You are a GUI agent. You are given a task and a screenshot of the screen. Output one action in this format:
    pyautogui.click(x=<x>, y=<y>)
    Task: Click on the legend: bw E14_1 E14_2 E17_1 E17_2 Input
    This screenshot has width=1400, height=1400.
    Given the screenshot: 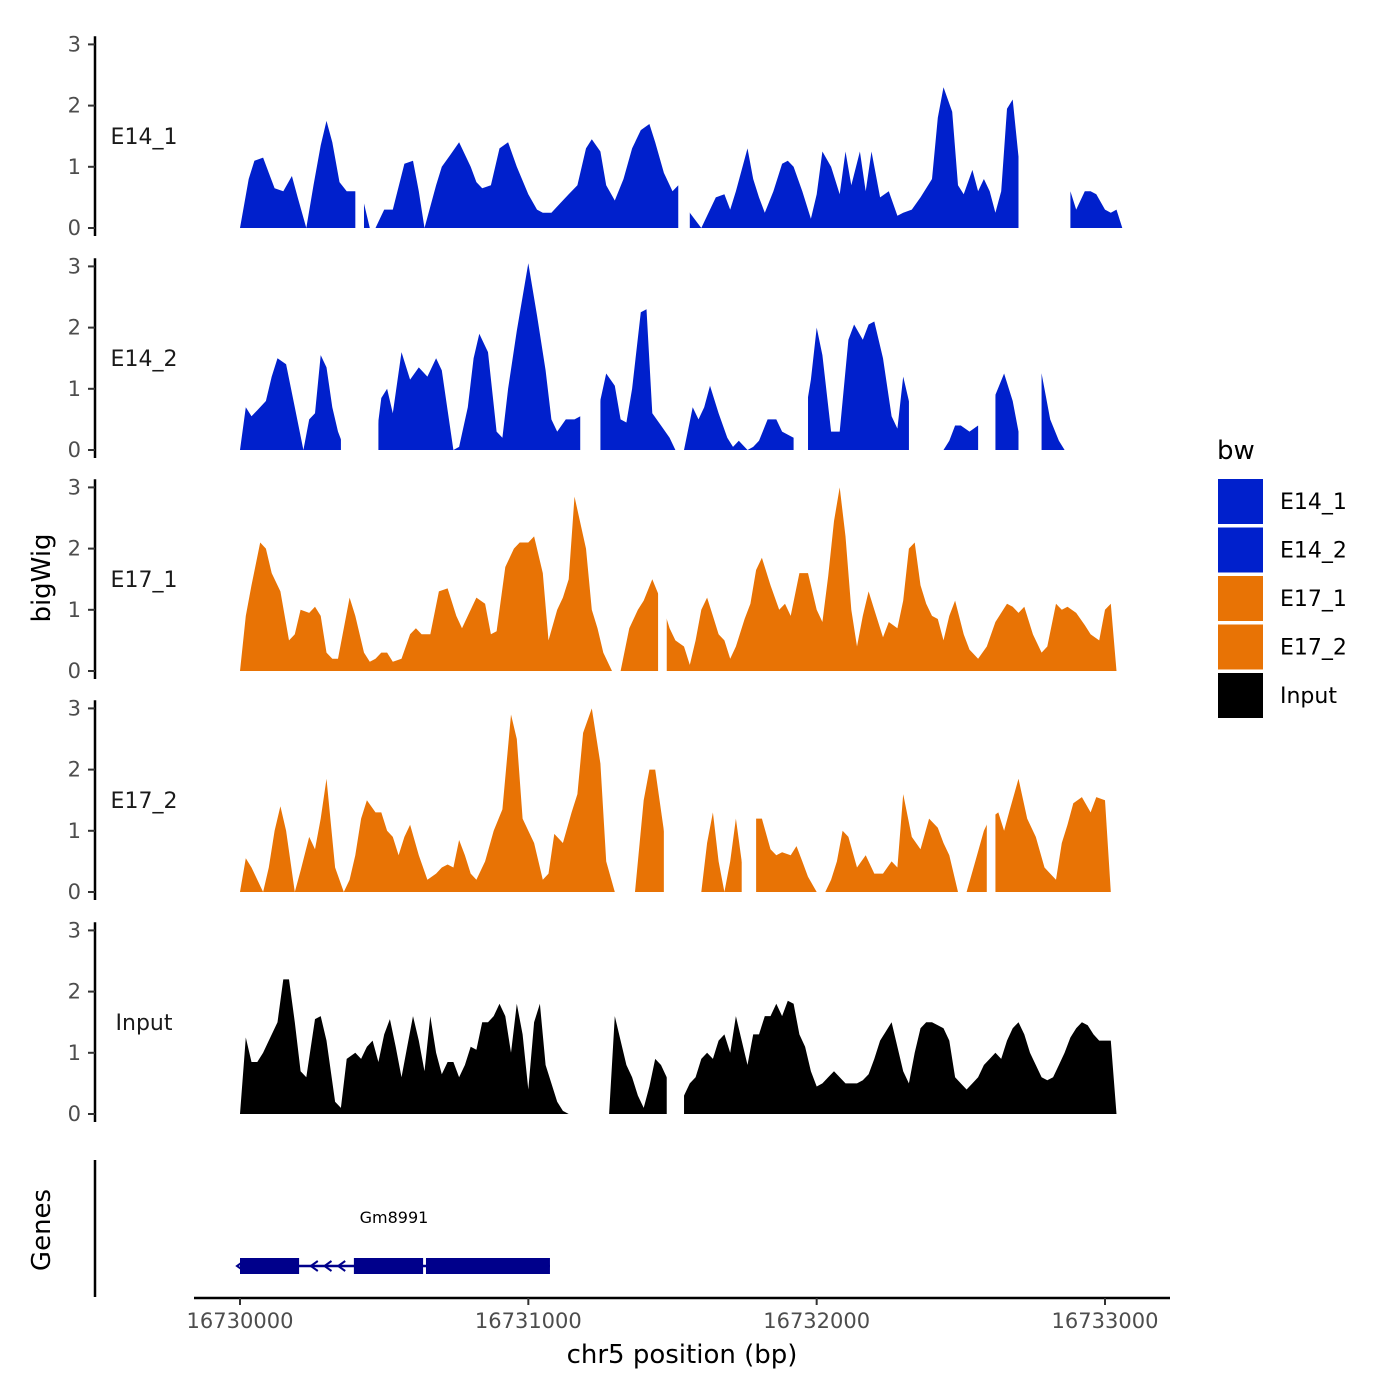 What is the action you would take?
    pyautogui.click(x=1282, y=577)
    